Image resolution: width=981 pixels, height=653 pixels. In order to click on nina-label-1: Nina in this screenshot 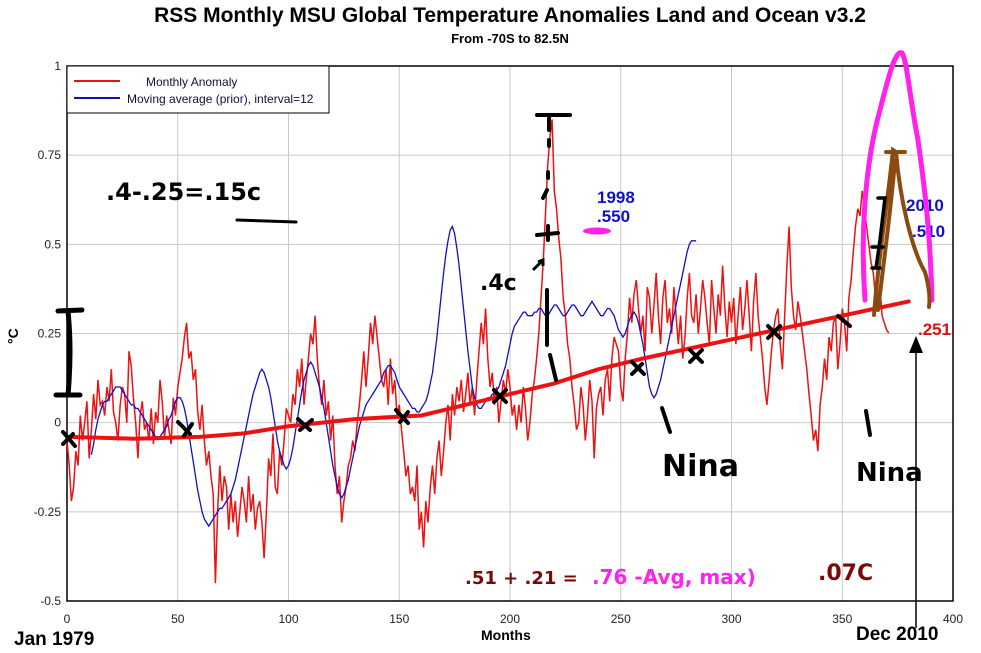, I will do `click(700, 466)`.